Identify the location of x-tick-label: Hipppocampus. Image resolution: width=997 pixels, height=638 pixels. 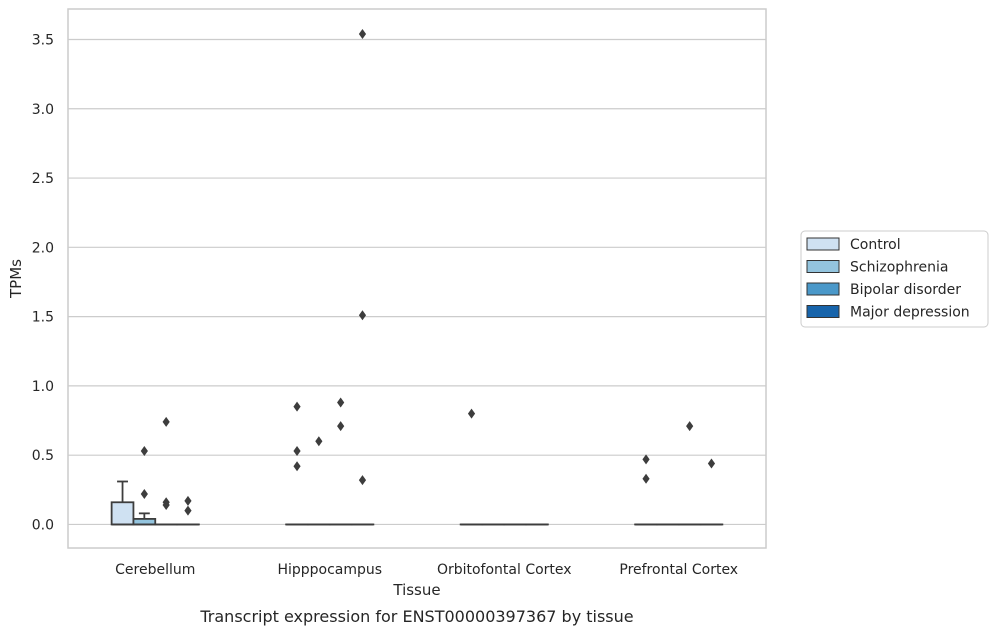
(329, 570).